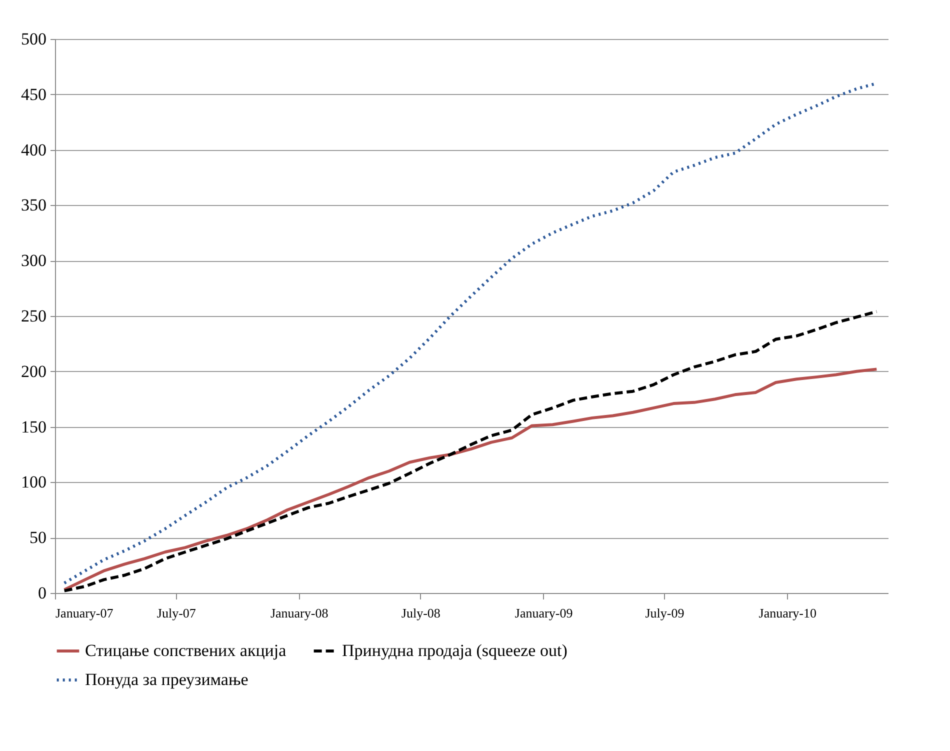 The image size is (950, 751). What do you see at coordinates (38, 538) in the screenshot?
I see `y-tick-label: 50` at bounding box center [38, 538].